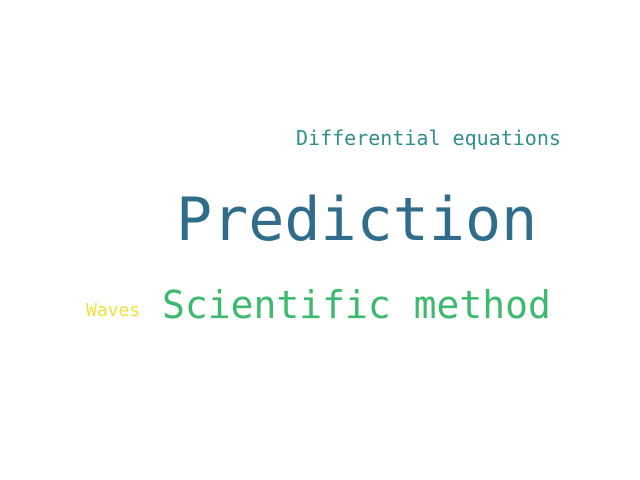 The height and width of the screenshot is (480, 640). I want to click on word-waves: Waves, so click(113, 310).